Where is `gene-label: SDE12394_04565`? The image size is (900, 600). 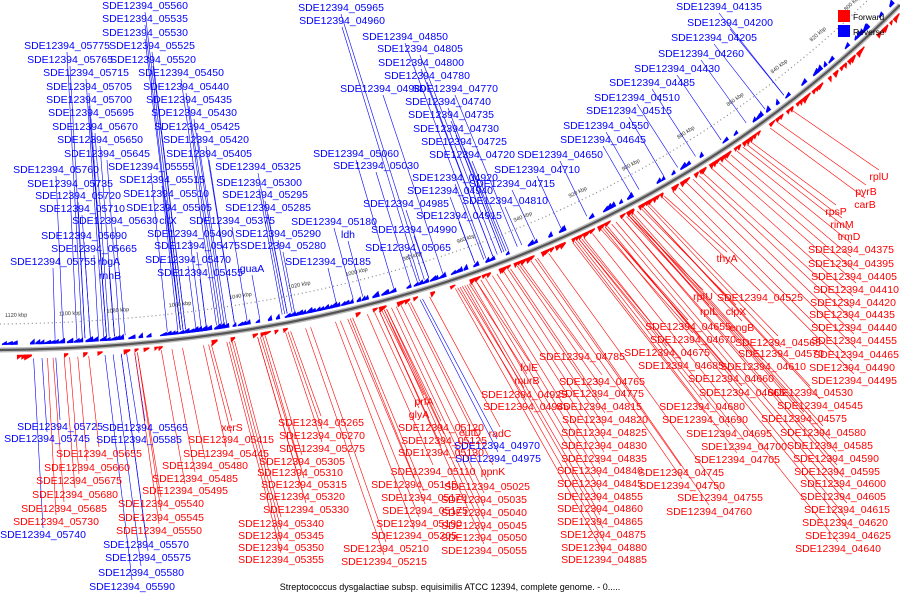
gene-label: SDE12394_04565 is located at coordinates (778, 343).